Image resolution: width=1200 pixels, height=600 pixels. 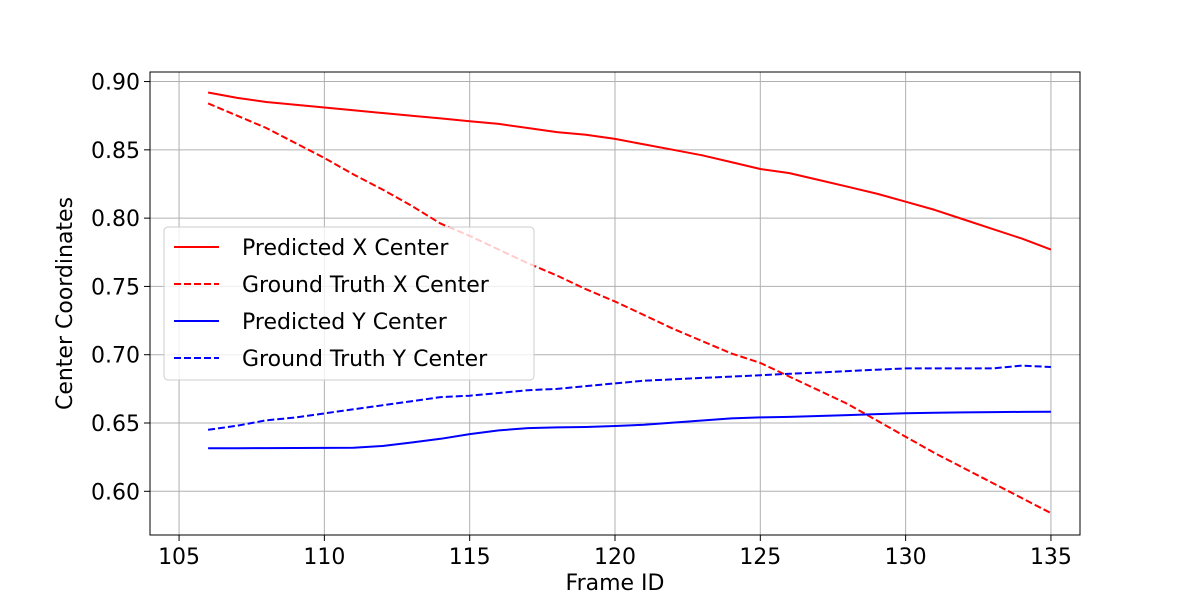 I want to click on legend-label: Ground Truth X Center, so click(x=366, y=285).